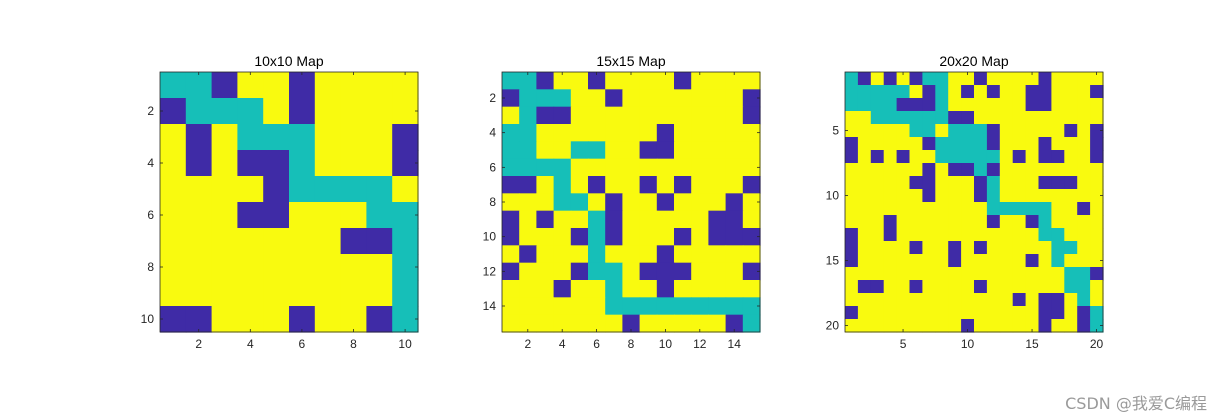 This screenshot has width=1221, height=420. I want to click on axes-box, so click(974, 202).